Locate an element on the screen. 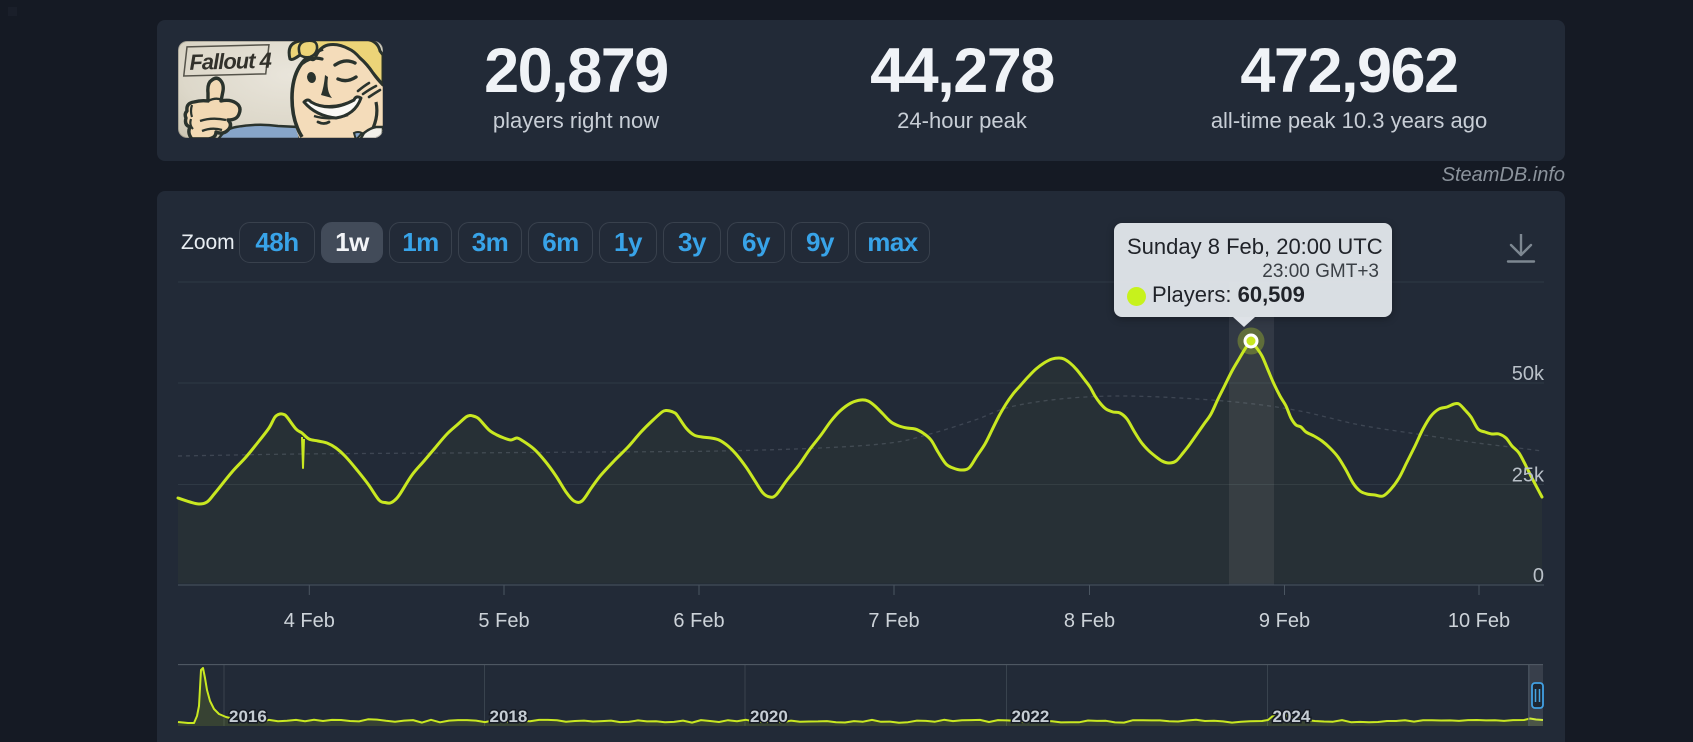 Image resolution: width=1693 pixels, height=742 pixels. svg-text: 2024 is located at coordinates (1292, 716).